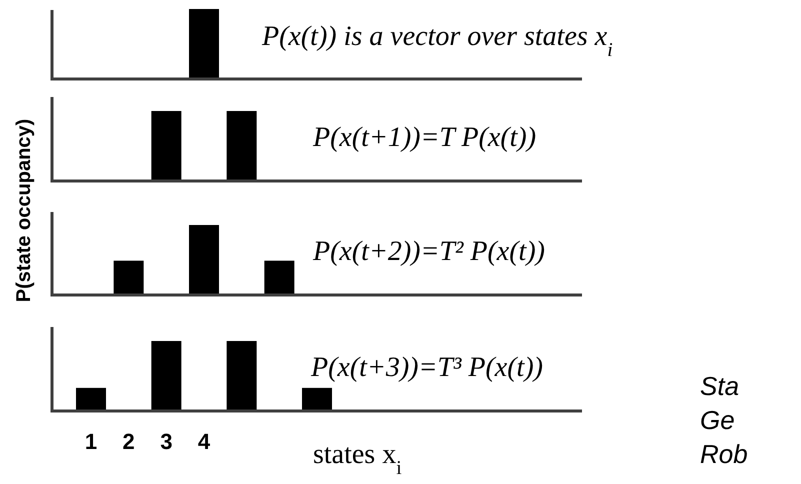 The height and width of the screenshot is (484, 801). Describe the element at coordinates (24, 210) in the screenshot. I see `y-axis-title: P(state occupancy)` at that location.